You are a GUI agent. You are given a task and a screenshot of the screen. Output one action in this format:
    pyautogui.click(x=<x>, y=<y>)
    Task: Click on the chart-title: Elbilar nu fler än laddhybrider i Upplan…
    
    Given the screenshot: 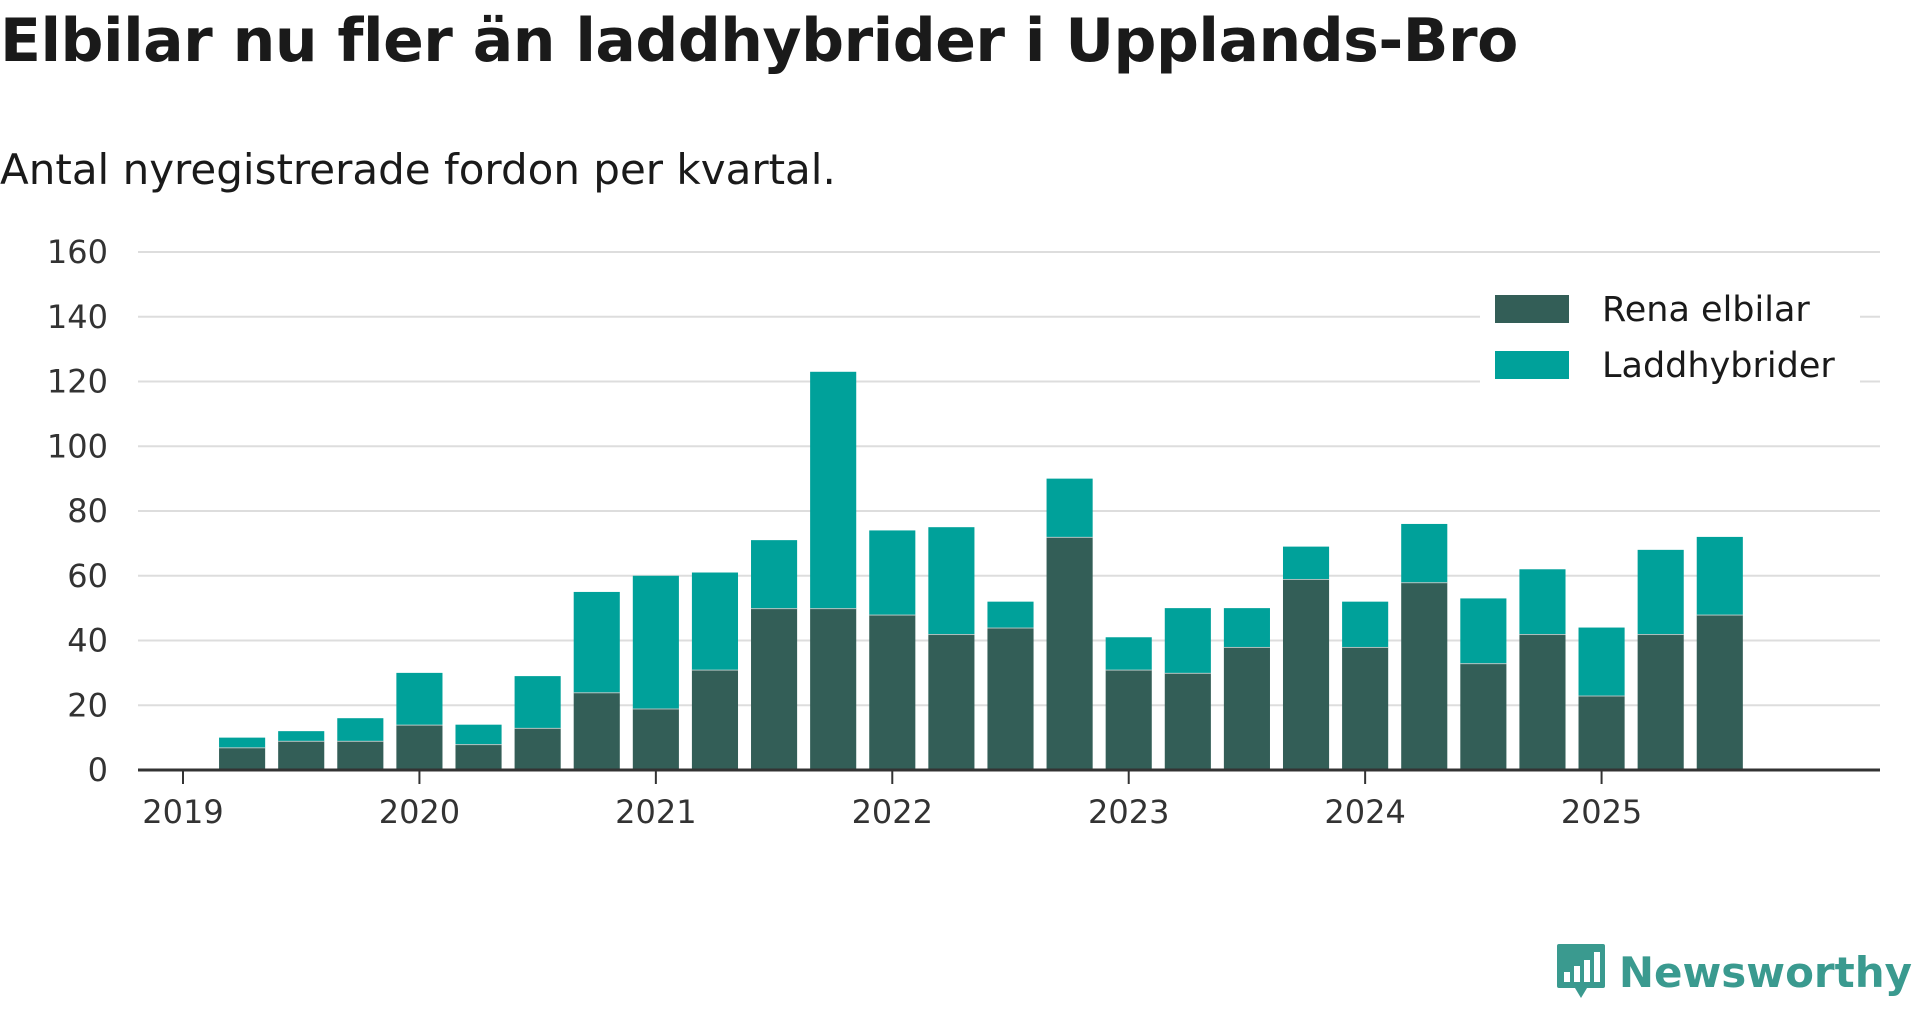 What is the action you would take?
    pyautogui.click(x=759, y=41)
    